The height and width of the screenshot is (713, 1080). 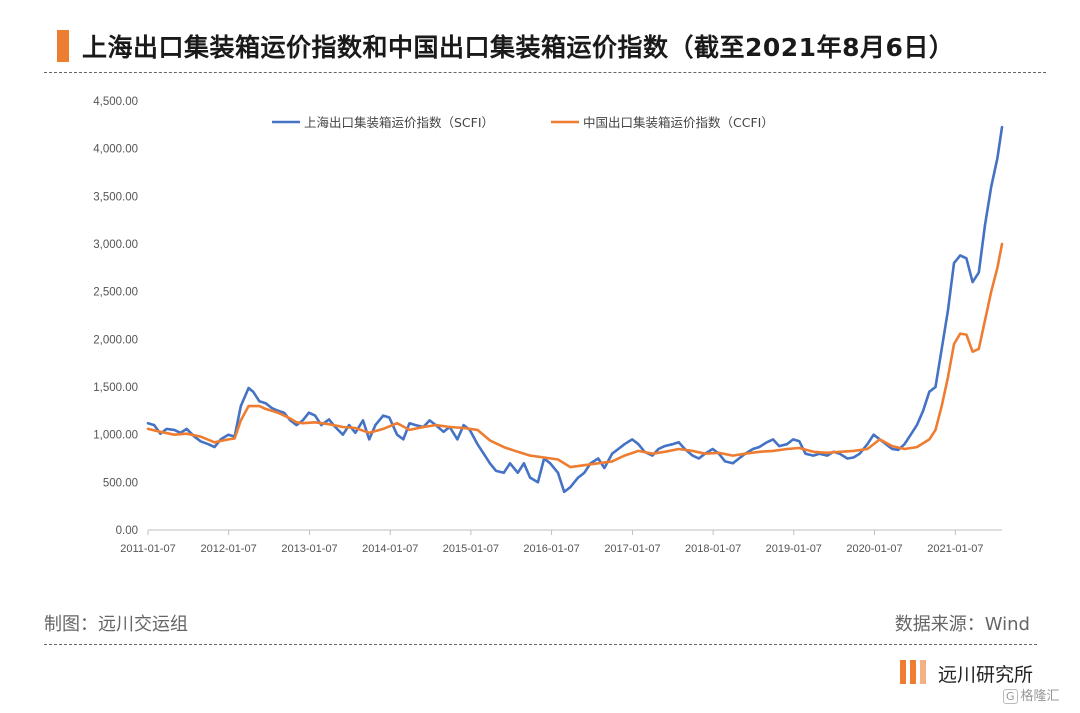 I want to click on x-tick-label: 2016-01-07, so click(x=551, y=549).